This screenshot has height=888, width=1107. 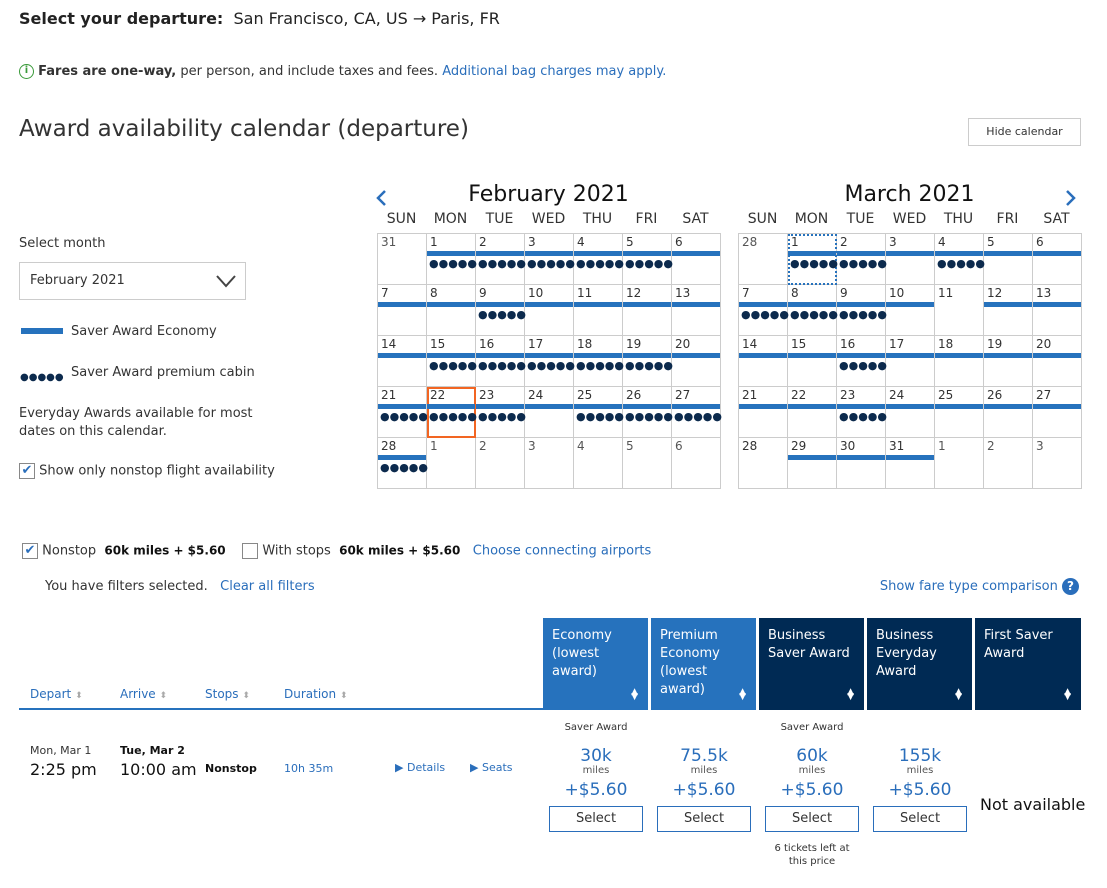 I want to click on calendar-day: 7, so click(x=402, y=310).